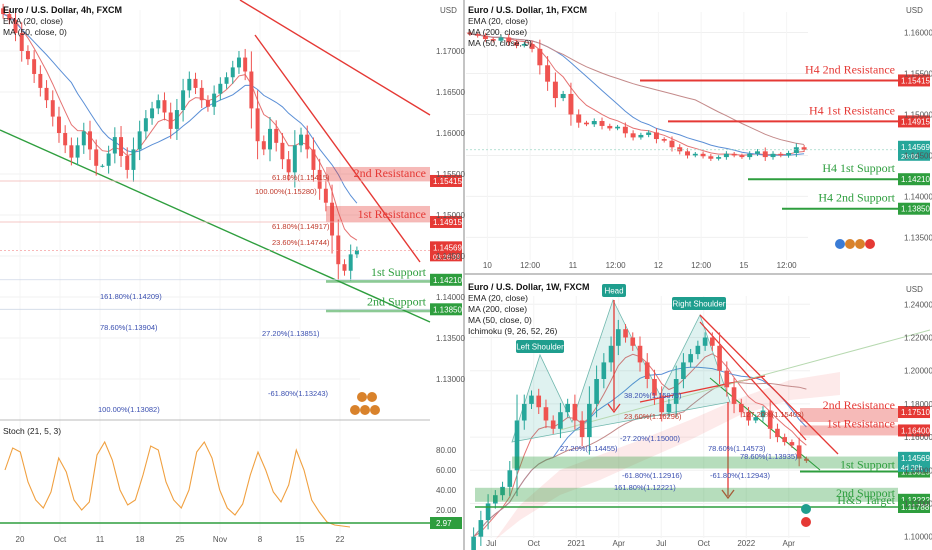  What do you see at coordinates (35, 32) in the screenshot?
I see `left-ma-legend: MA (50, close, 0)` at bounding box center [35, 32].